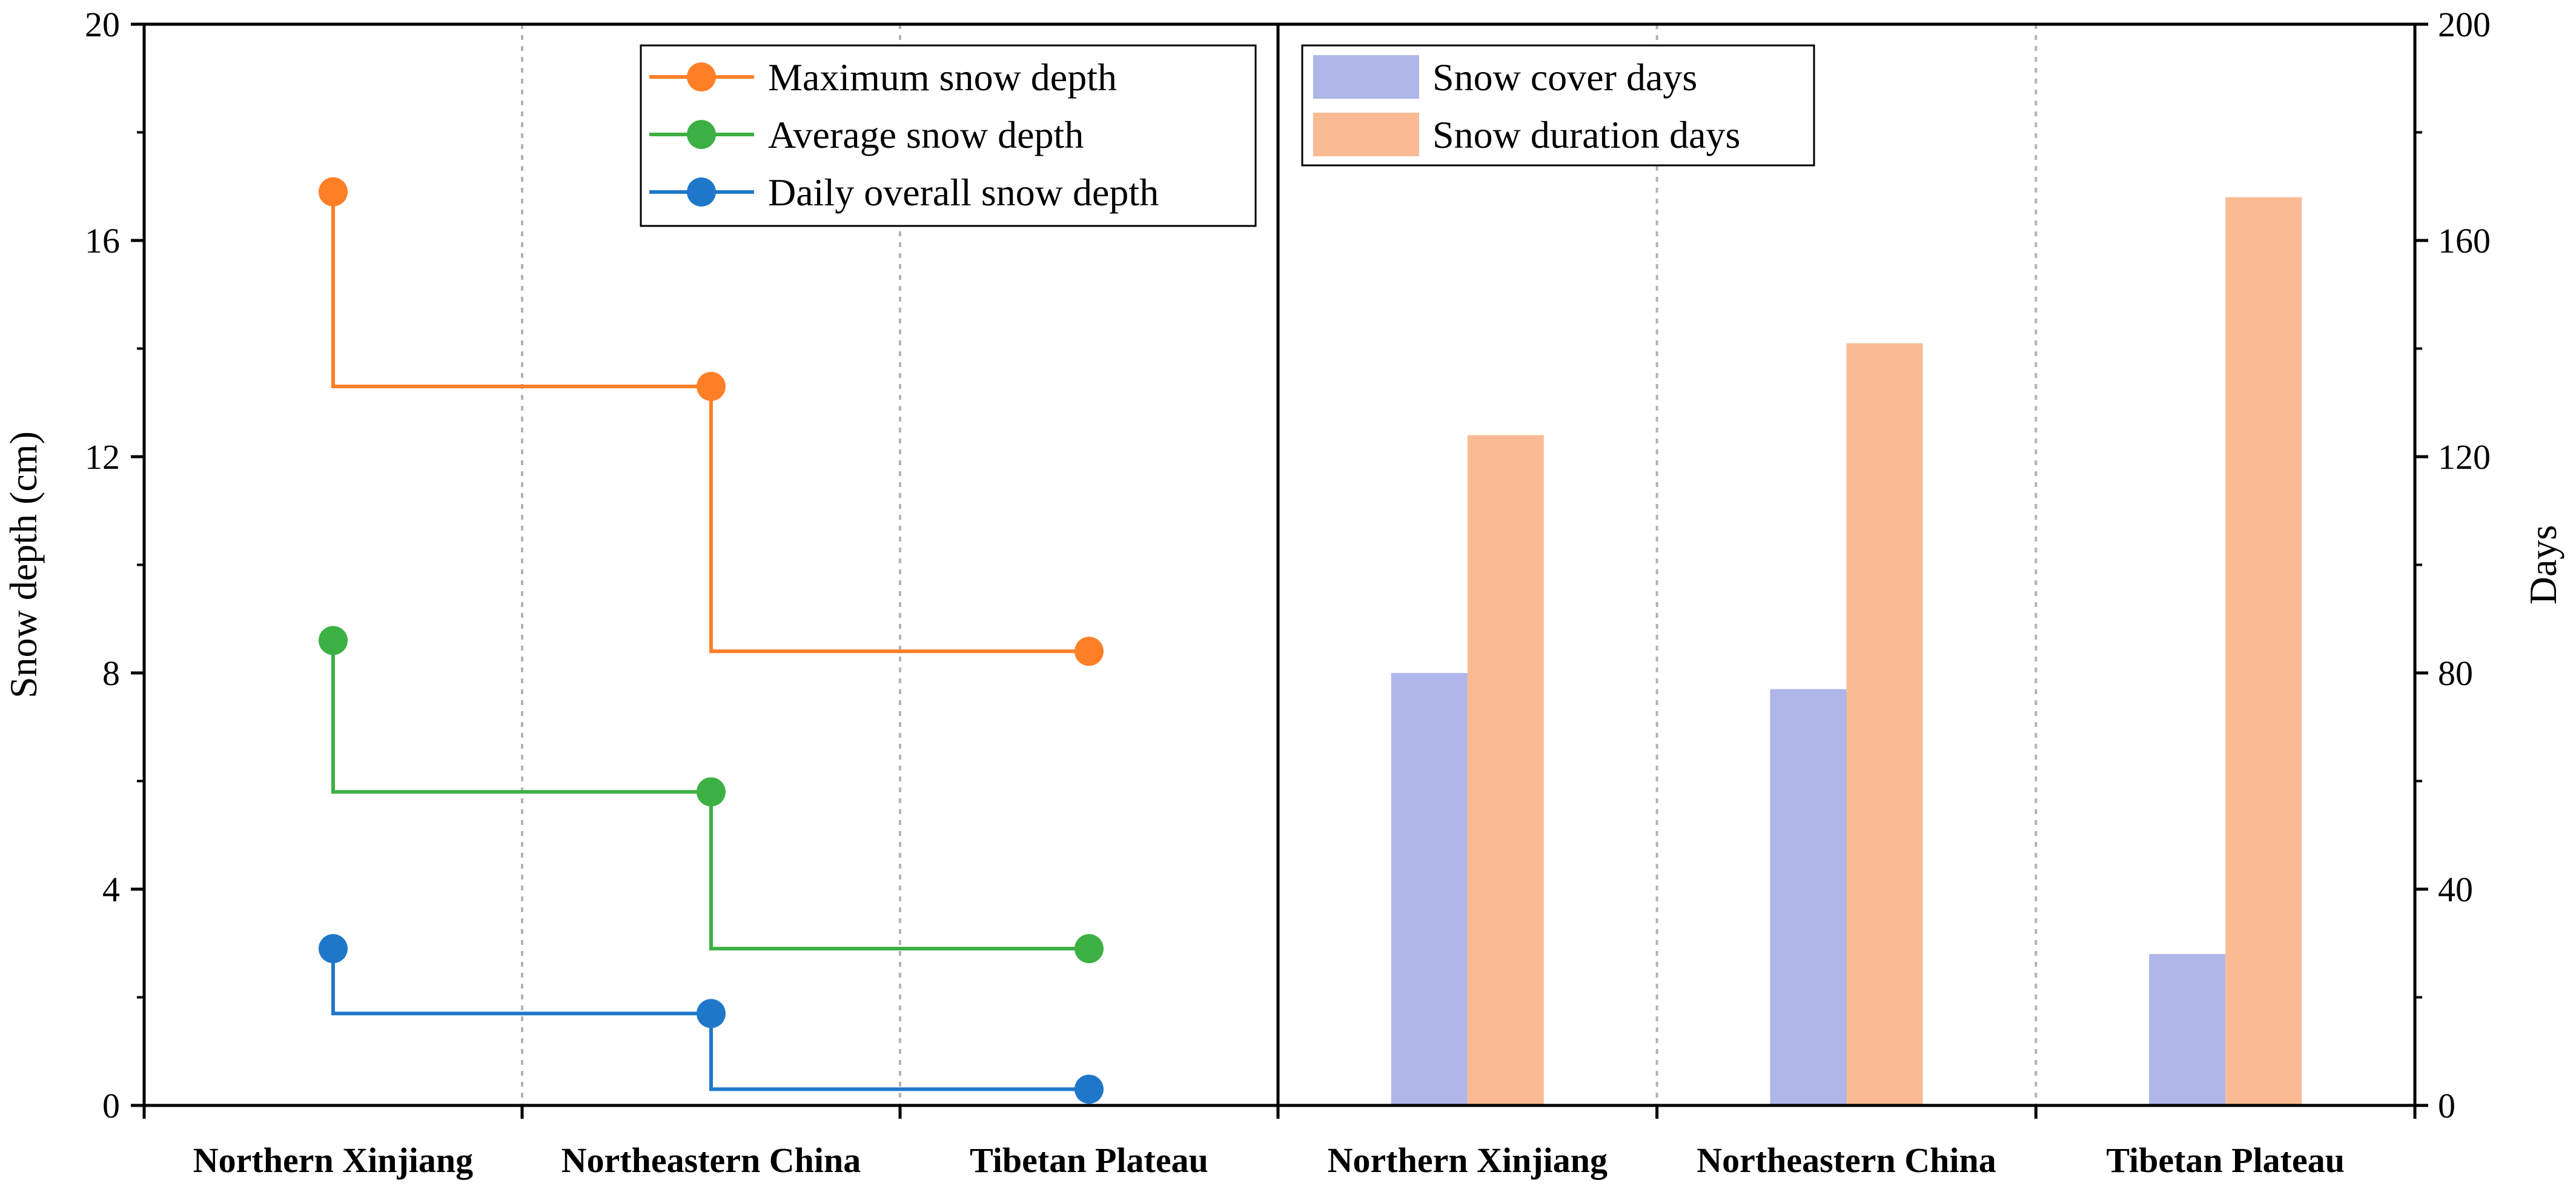  What do you see at coordinates (2542, 565) in the screenshot?
I see `right-y-axis-title: Days` at bounding box center [2542, 565].